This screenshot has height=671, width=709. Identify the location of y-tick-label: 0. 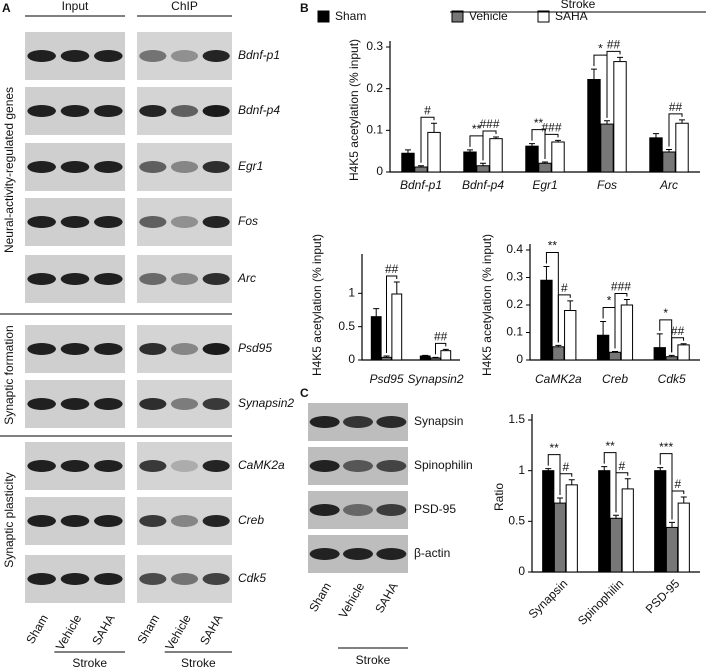
(379, 171).